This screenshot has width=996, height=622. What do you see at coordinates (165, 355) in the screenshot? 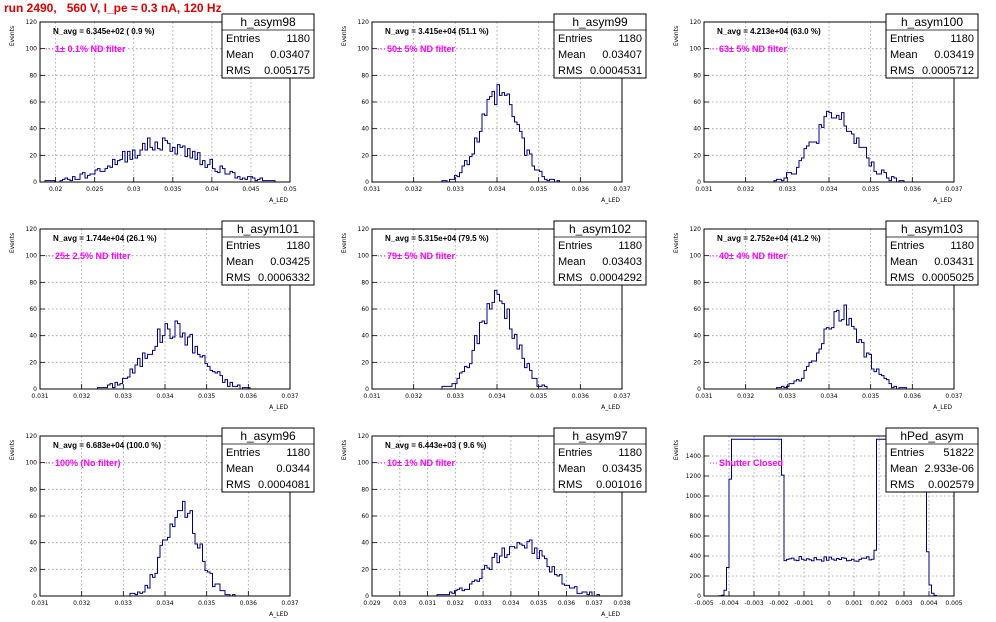
I see `histogram-line` at bounding box center [165, 355].